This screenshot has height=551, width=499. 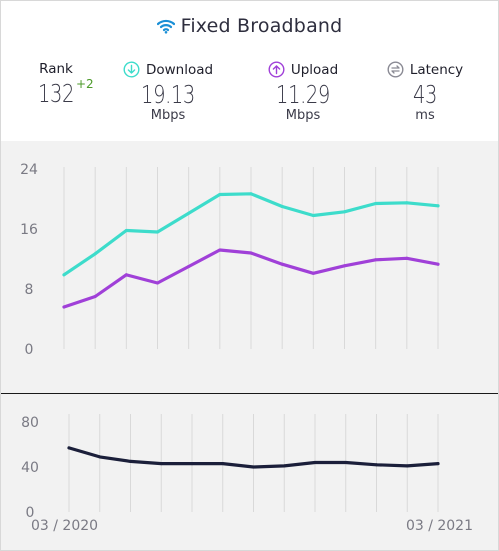 What do you see at coordinates (179, 69) in the screenshot?
I see `download-label: Download` at bounding box center [179, 69].